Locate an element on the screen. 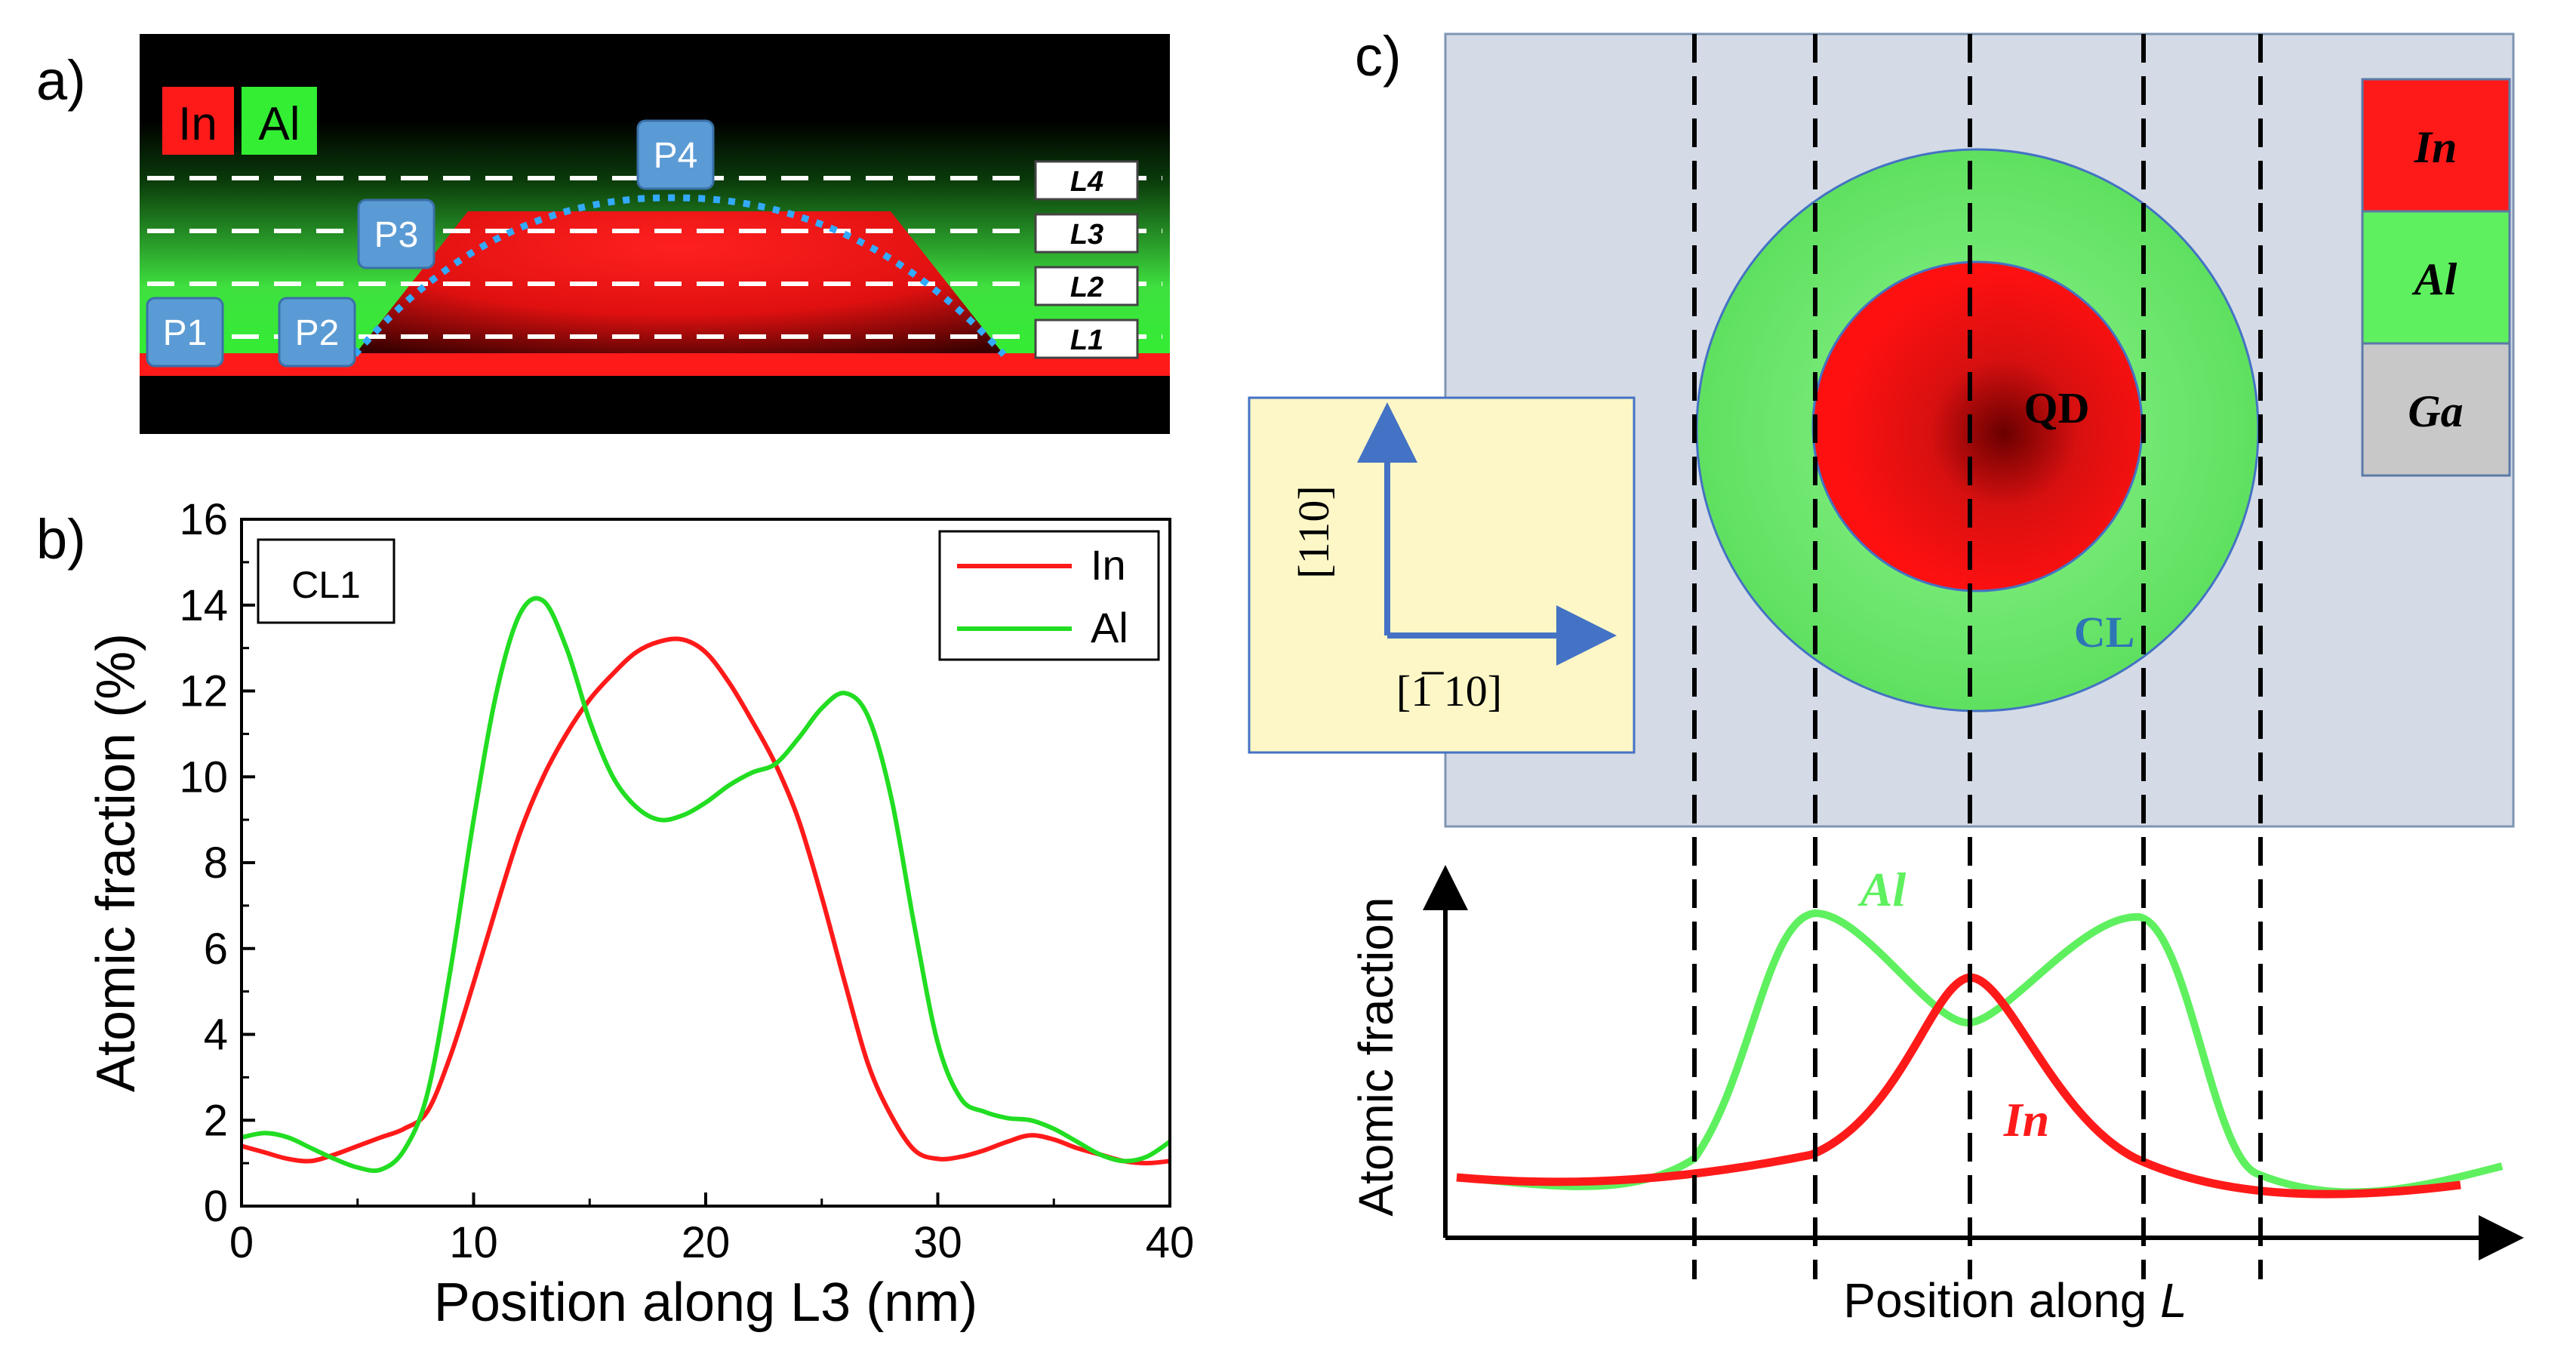 This screenshot has height=1351, width=2576. marker-p2-label: P2 is located at coordinates (317, 333).